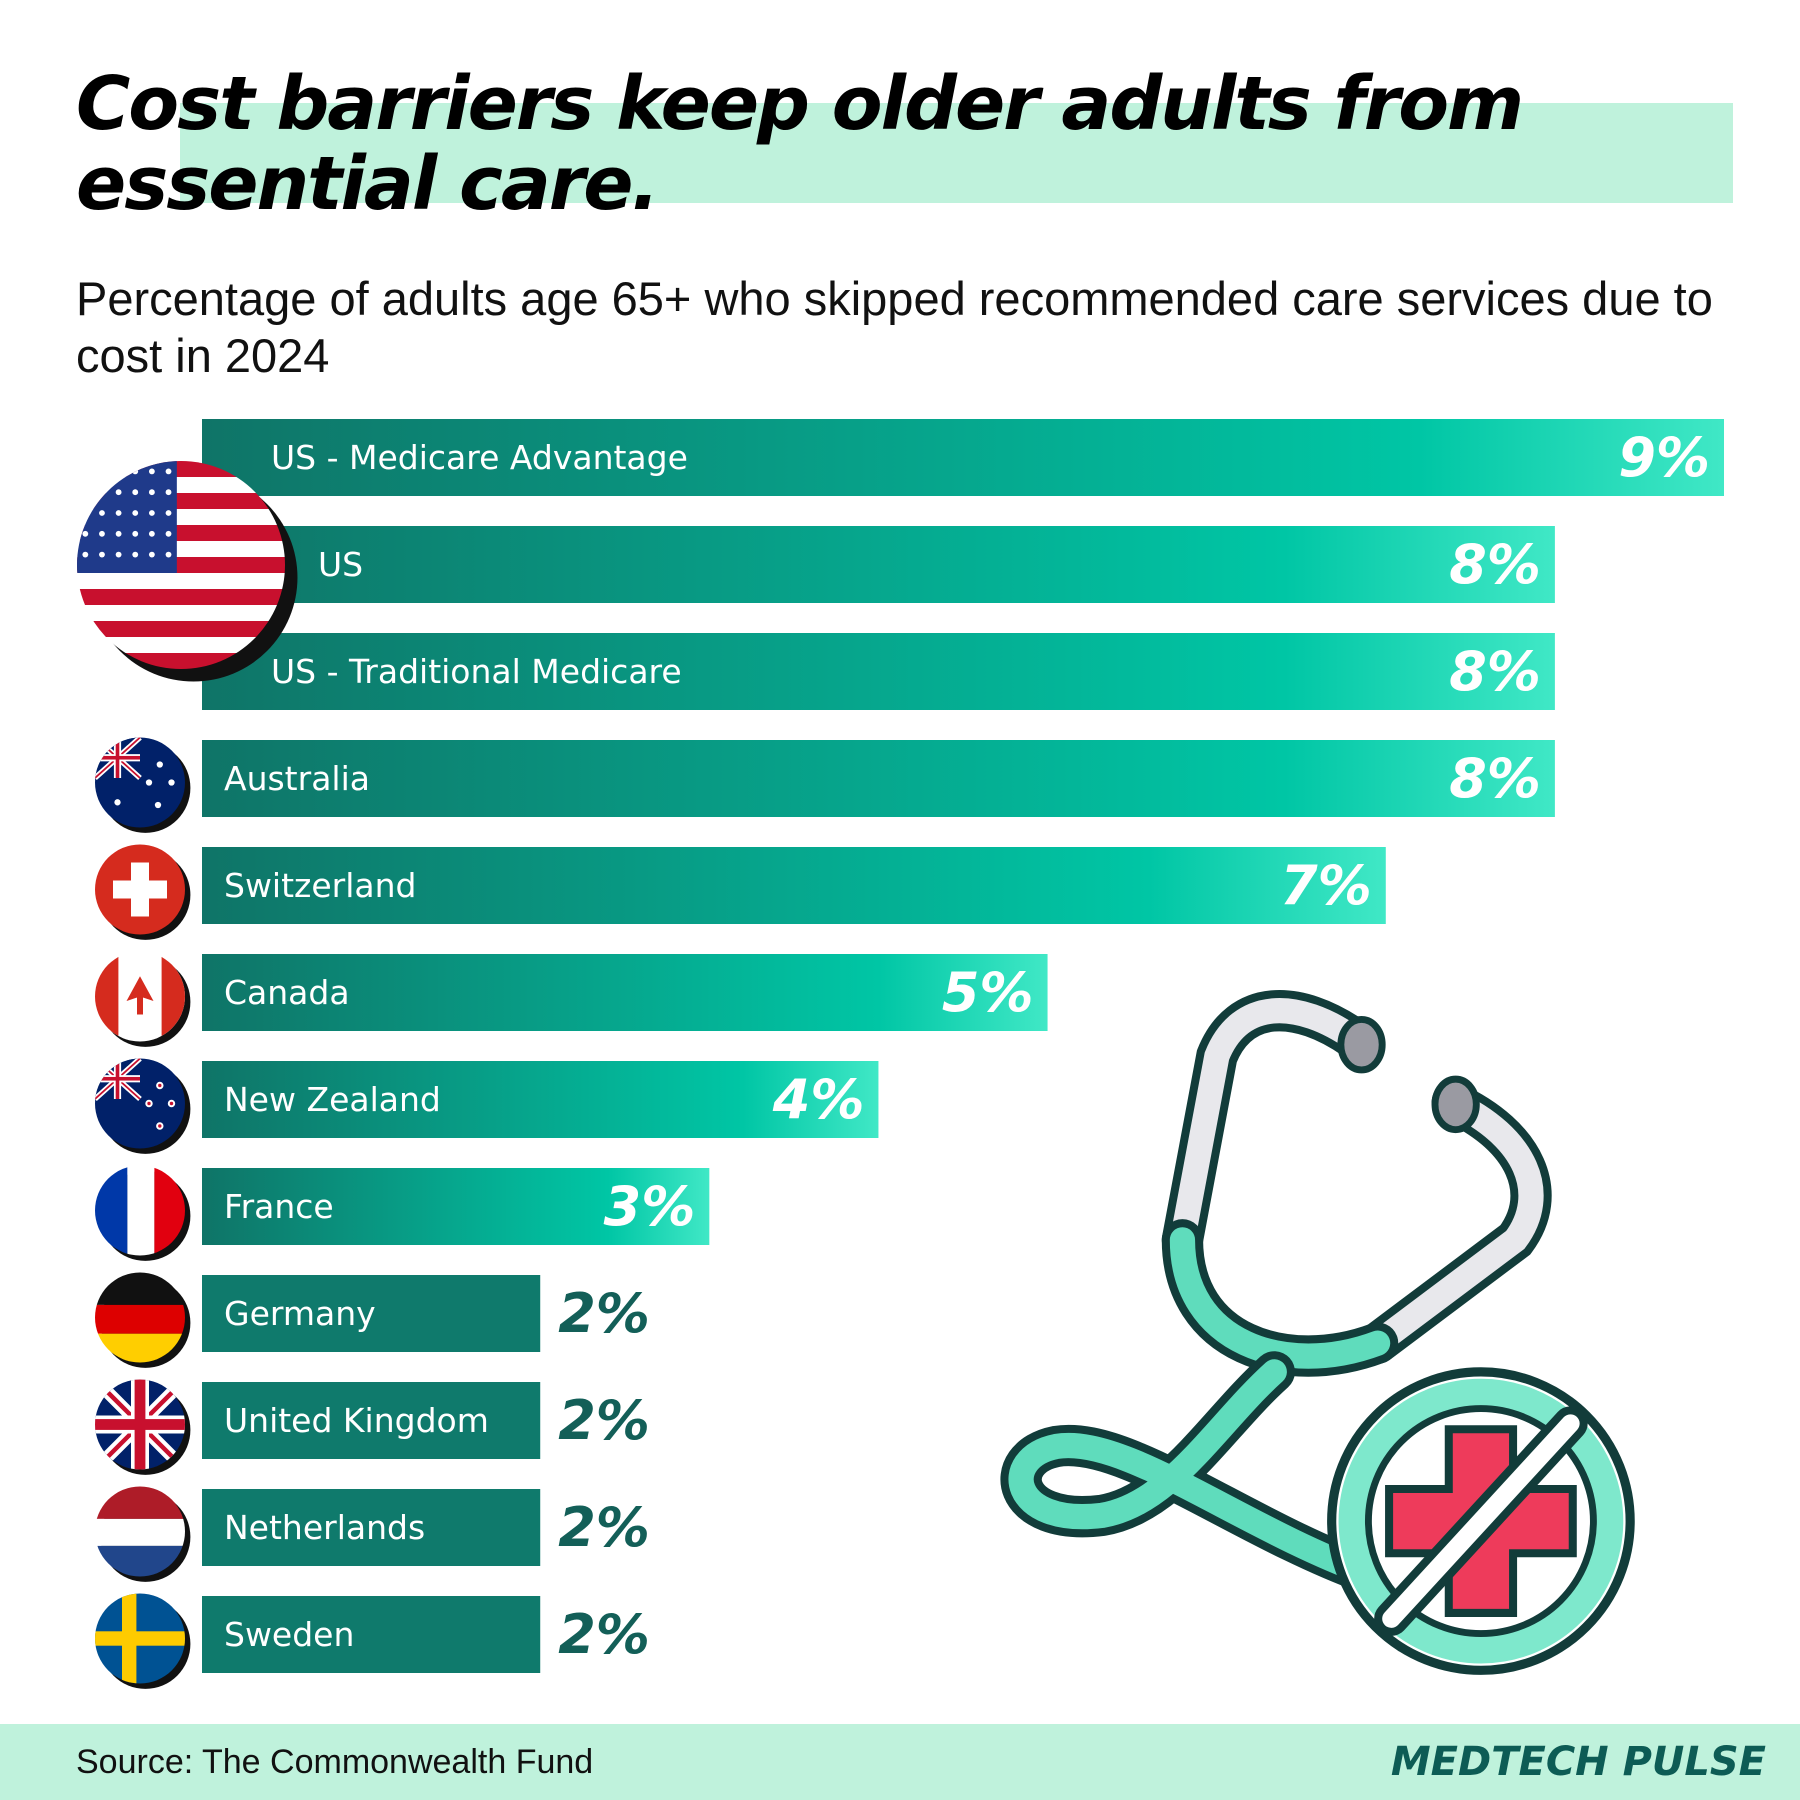 The height and width of the screenshot is (1800, 1800). I want to click on footer-band, so click(900, 1762).